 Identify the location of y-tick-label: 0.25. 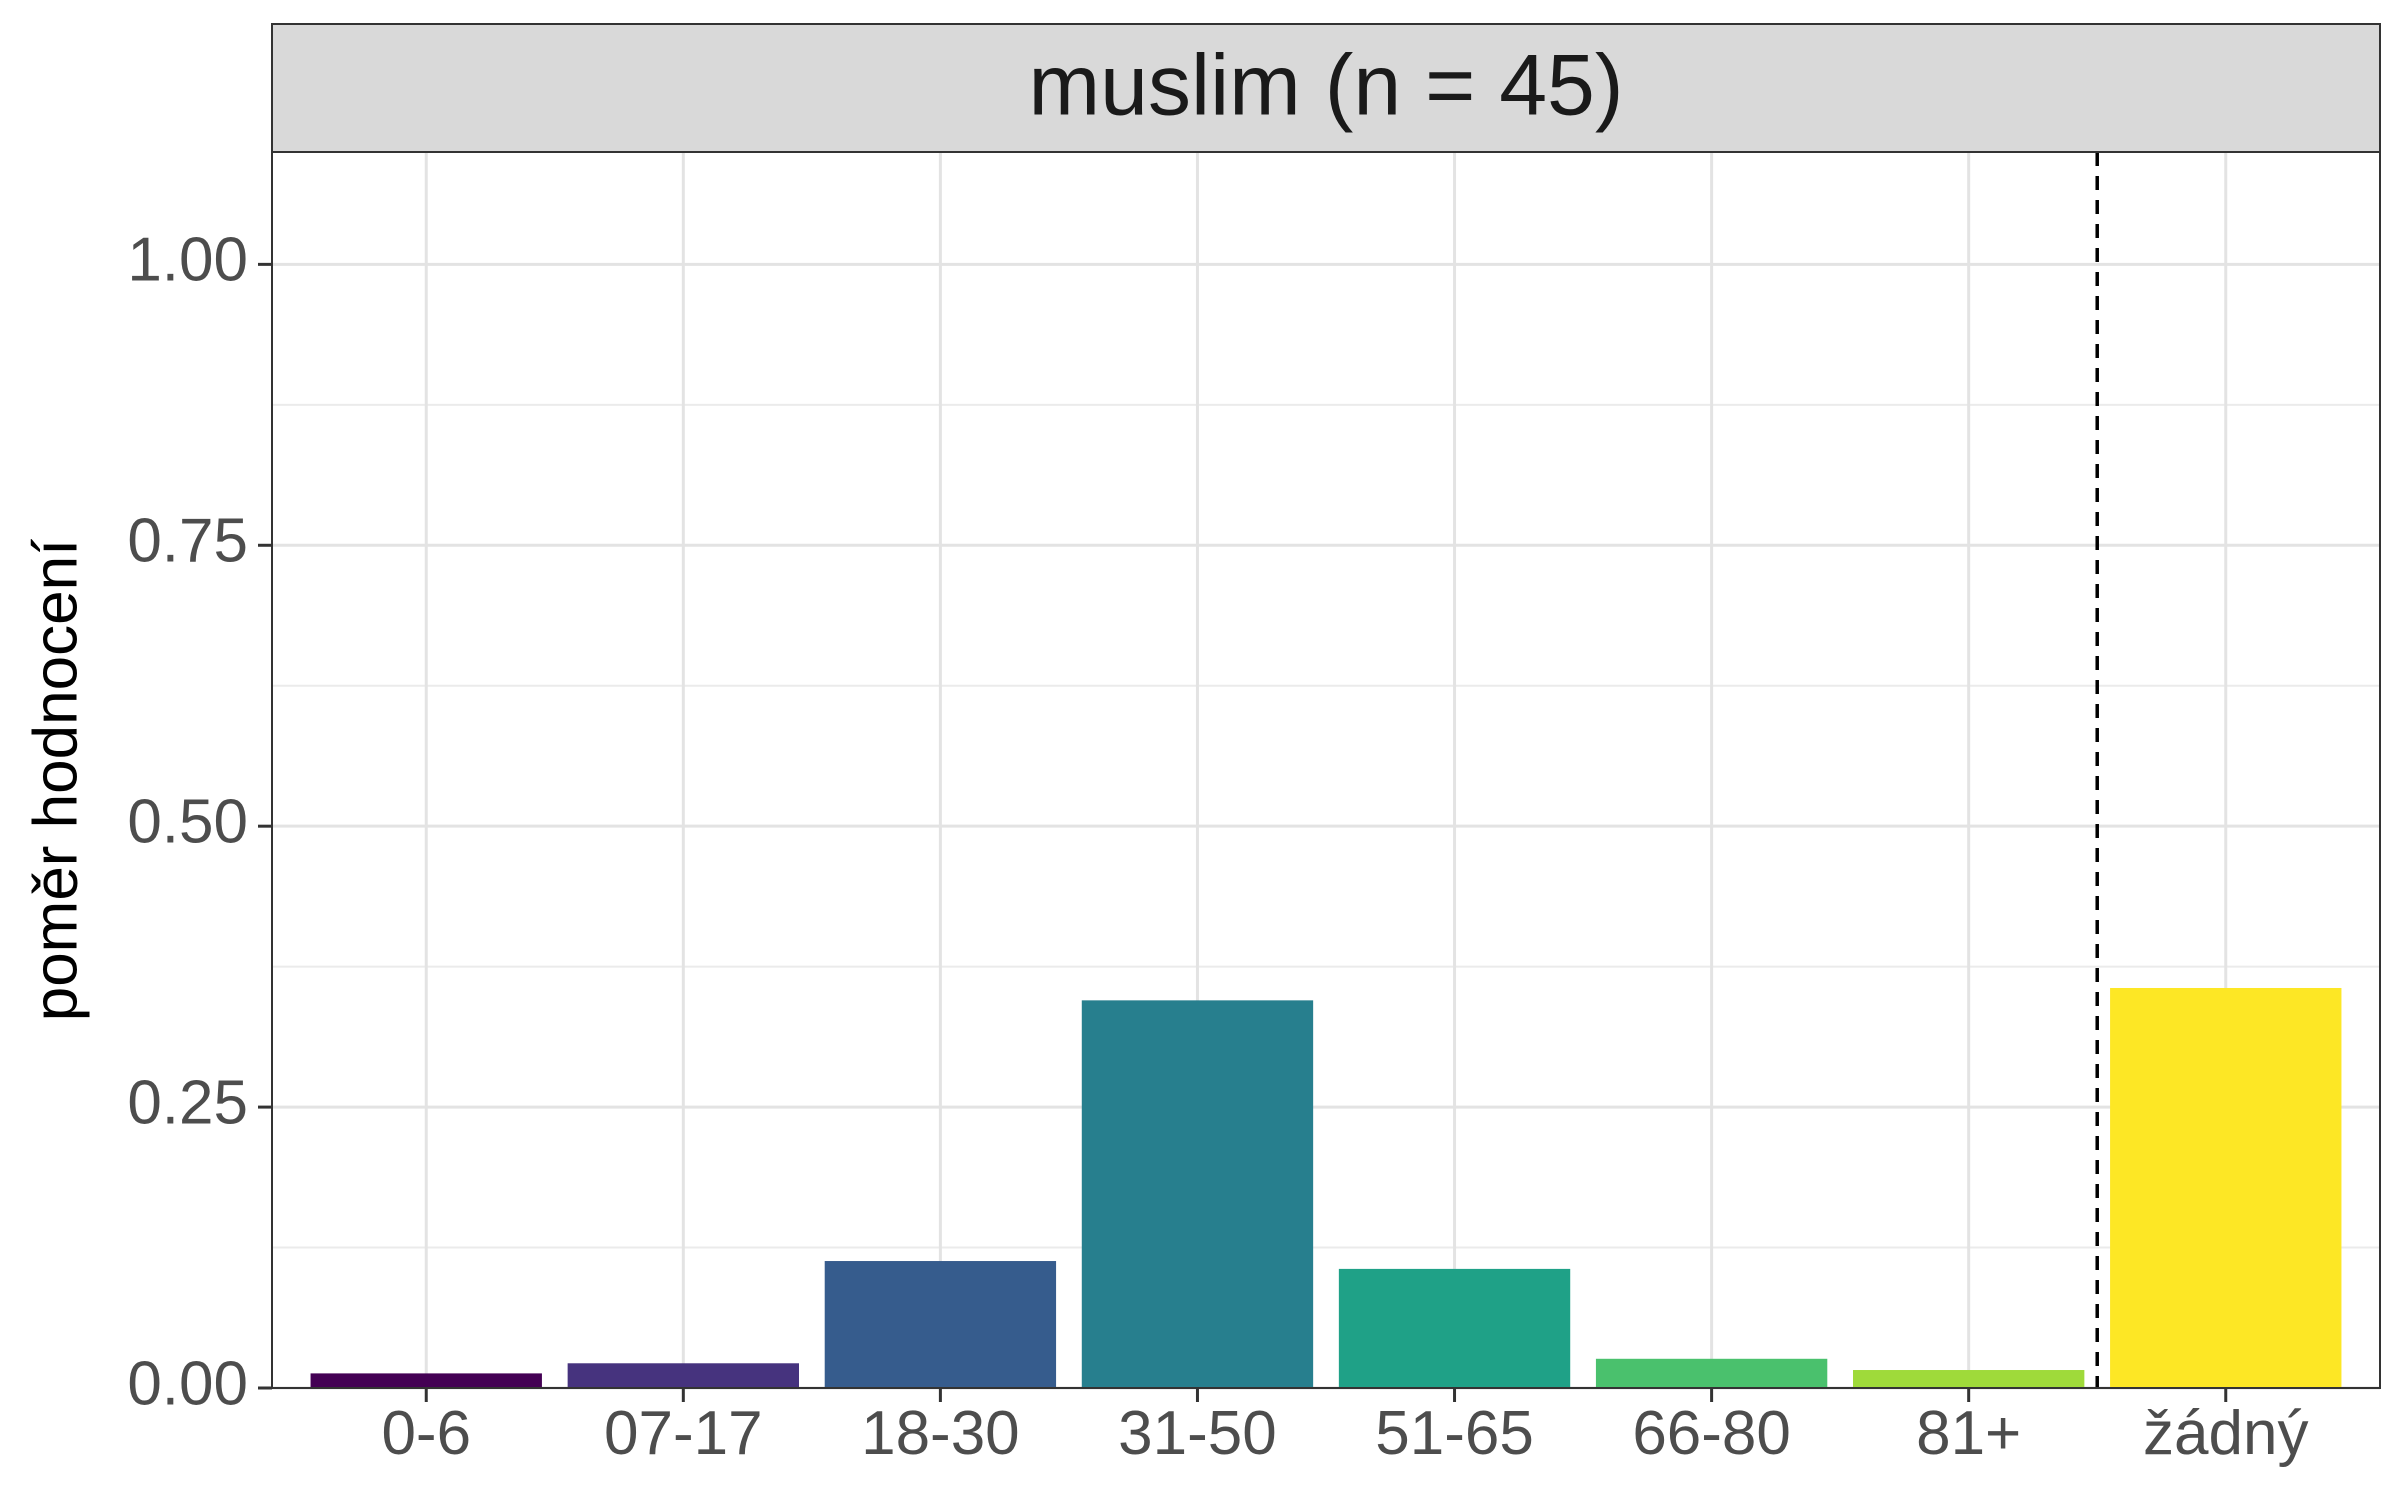
(187, 1102).